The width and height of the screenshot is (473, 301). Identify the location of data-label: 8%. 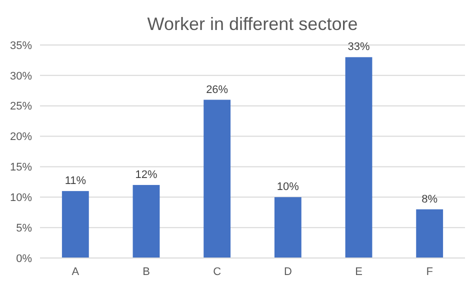
(430, 199).